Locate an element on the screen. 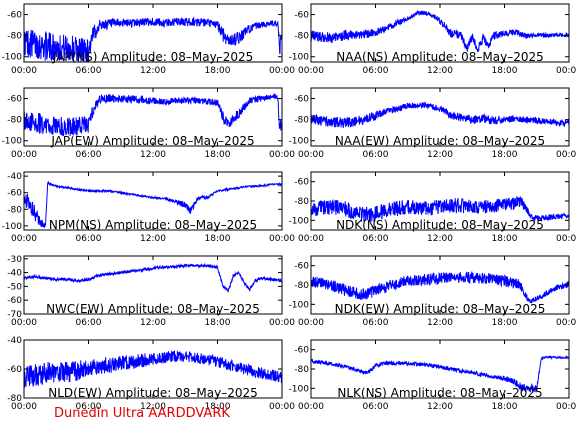  chart-title: NLD(EW) Amplitude: 08–May–2025 is located at coordinates (153, 393).